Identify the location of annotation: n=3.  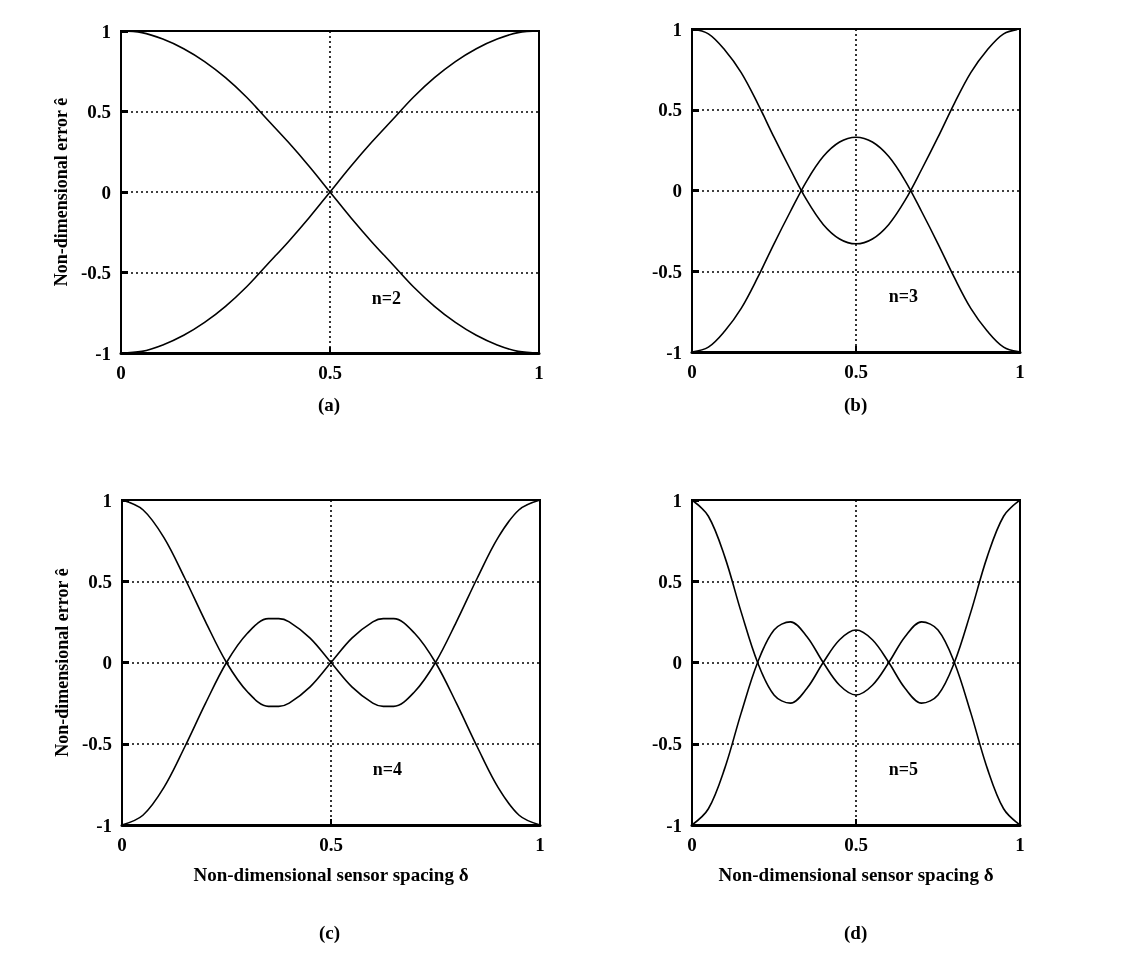
(903, 296).